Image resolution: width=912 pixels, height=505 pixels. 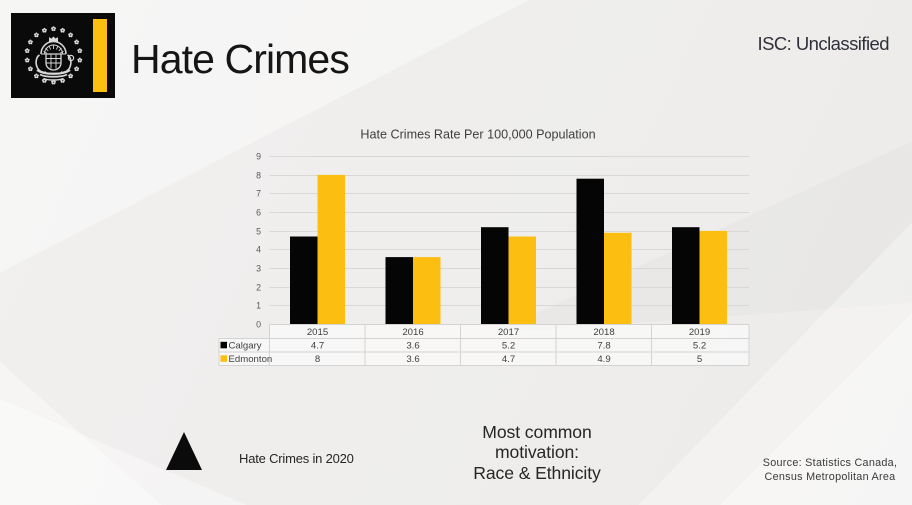 I want to click on svg-text: 4.9, so click(x=603, y=359).